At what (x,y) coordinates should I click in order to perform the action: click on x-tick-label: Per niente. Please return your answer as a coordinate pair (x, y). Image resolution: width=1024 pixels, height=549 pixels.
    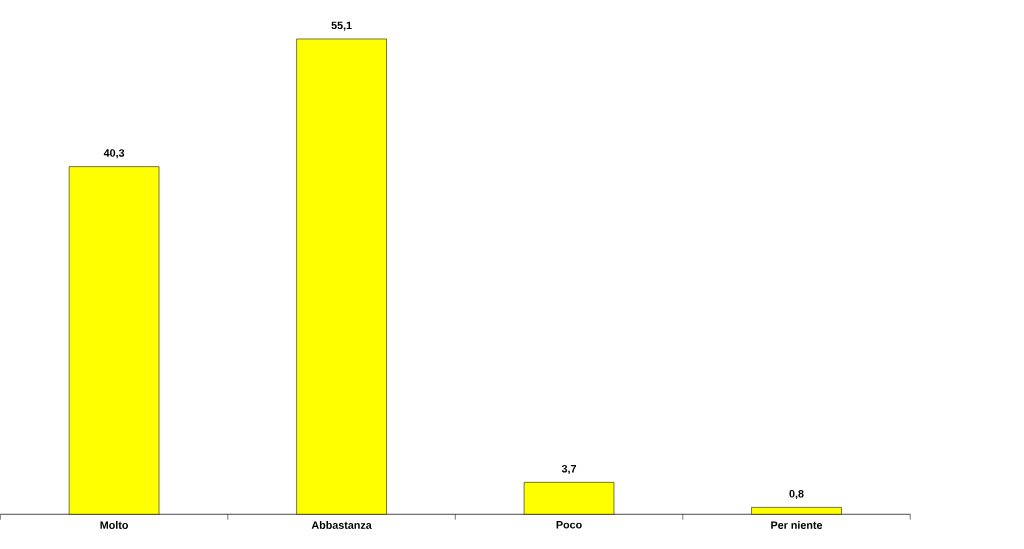
    Looking at the image, I should click on (797, 524).